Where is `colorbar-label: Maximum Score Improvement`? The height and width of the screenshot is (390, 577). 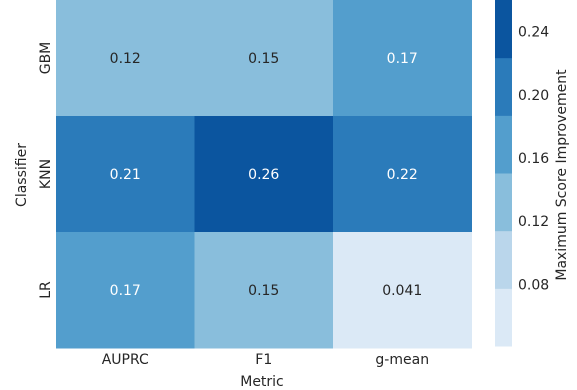 colorbar-label: Maximum Score Improvement is located at coordinates (562, 175).